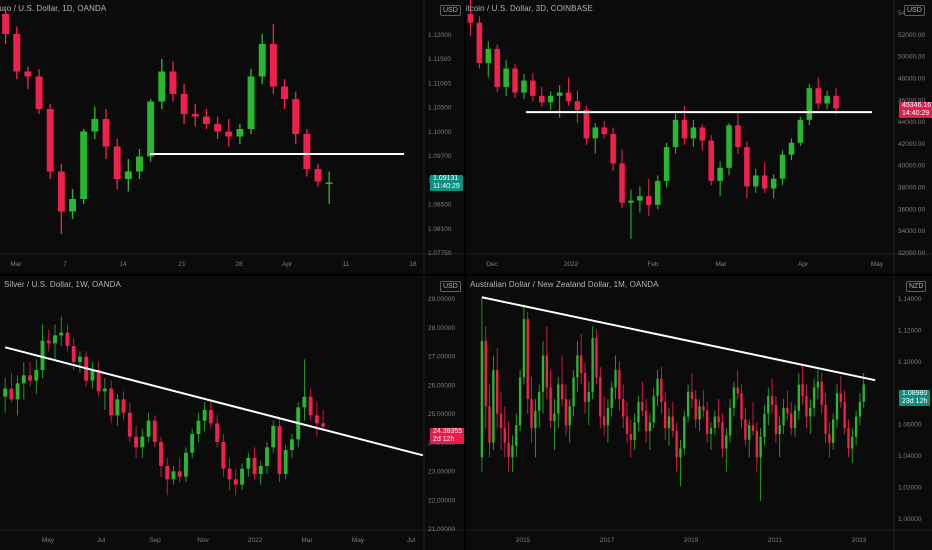 The image size is (932, 550). I want to click on trend-line, so click(214, 401).